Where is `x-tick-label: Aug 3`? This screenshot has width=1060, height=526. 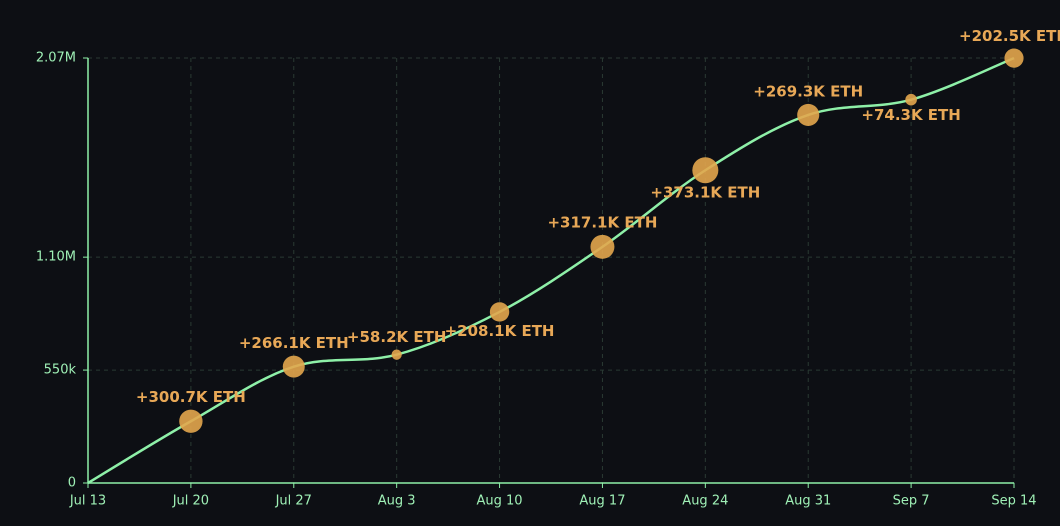
x-tick-label: Aug 3 is located at coordinates (397, 501).